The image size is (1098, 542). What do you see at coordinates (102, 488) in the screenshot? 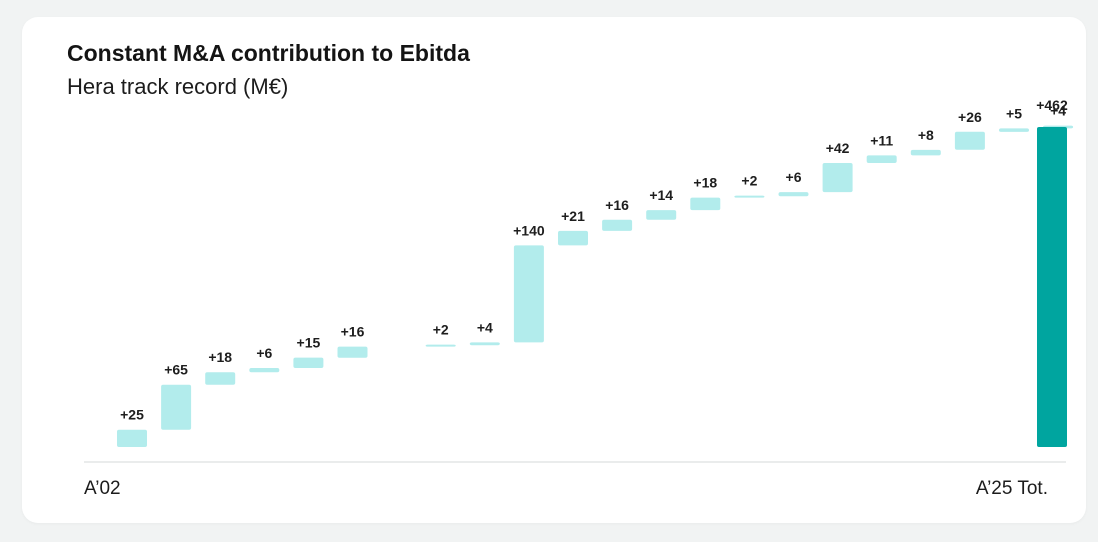
I see `x-start-label: A’02` at bounding box center [102, 488].